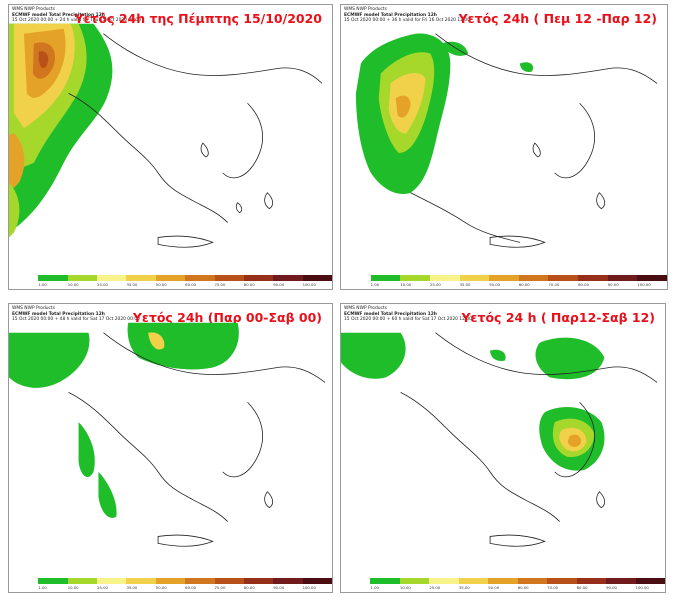 This screenshot has width=678, height=600. What do you see at coordinates (227, 317) in the screenshot?
I see `panel-title: Υετός 24h (Παρ 00-Σαβ 00)` at bounding box center [227, 317].